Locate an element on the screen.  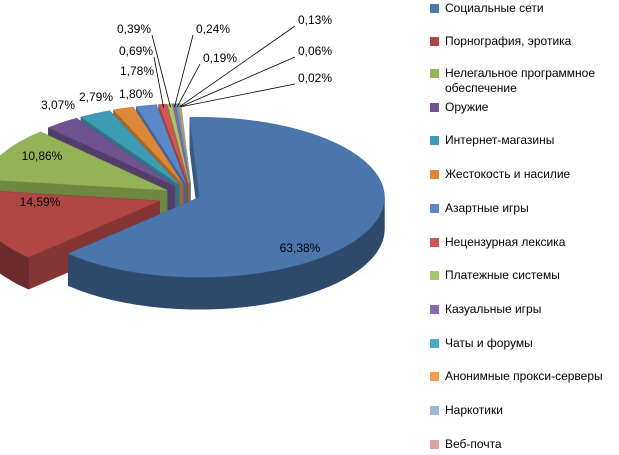
legend-item: Порнография, эротика is located at coordinates (524, 41).